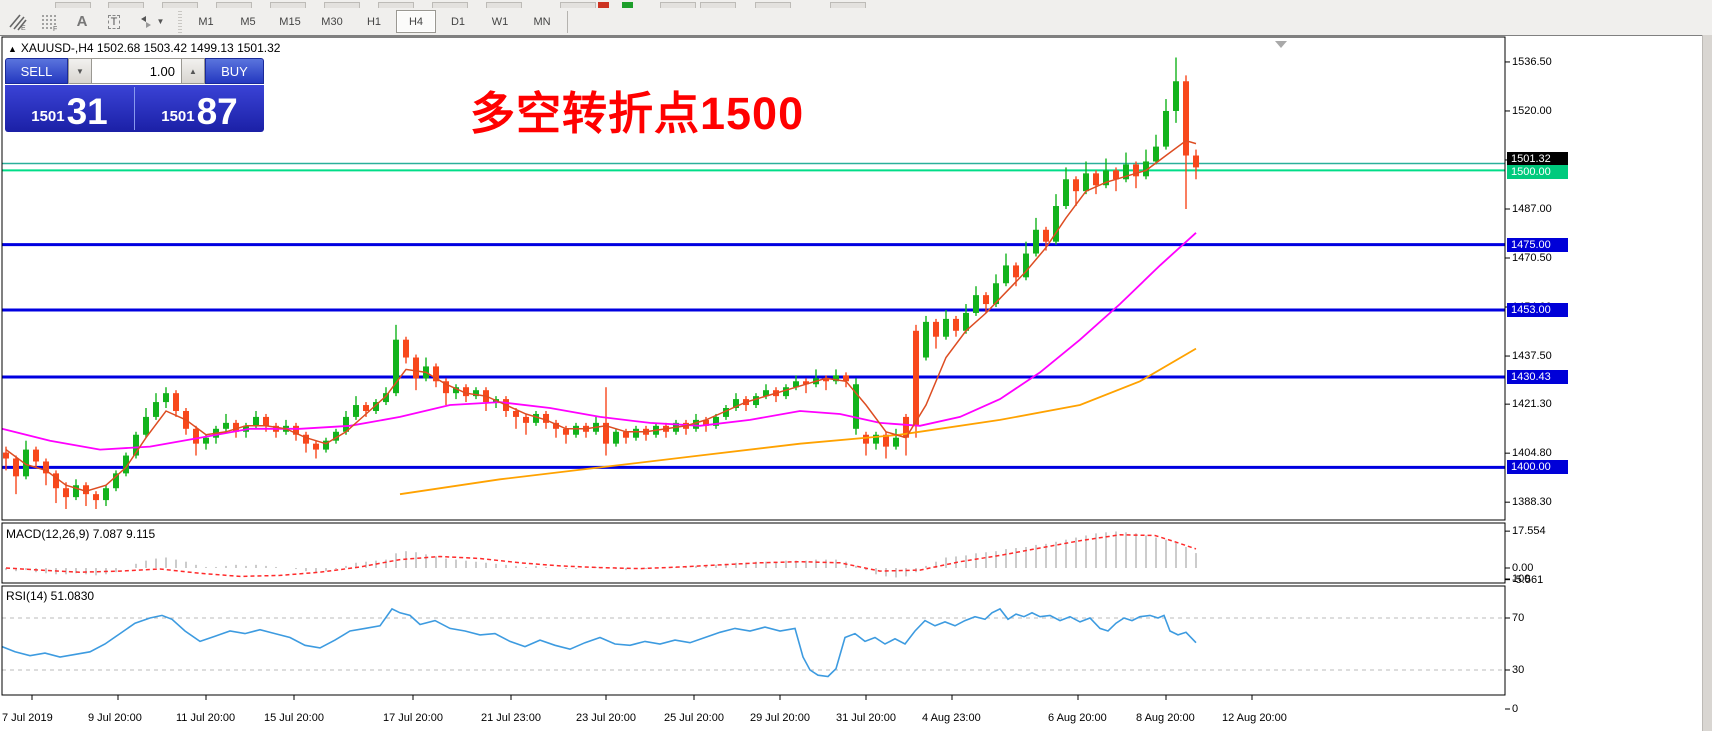  What do you see at coordinates (82, 21) in the screenshot?
I see `text-label-tool-icon: A` at bounding box center [82, 21].